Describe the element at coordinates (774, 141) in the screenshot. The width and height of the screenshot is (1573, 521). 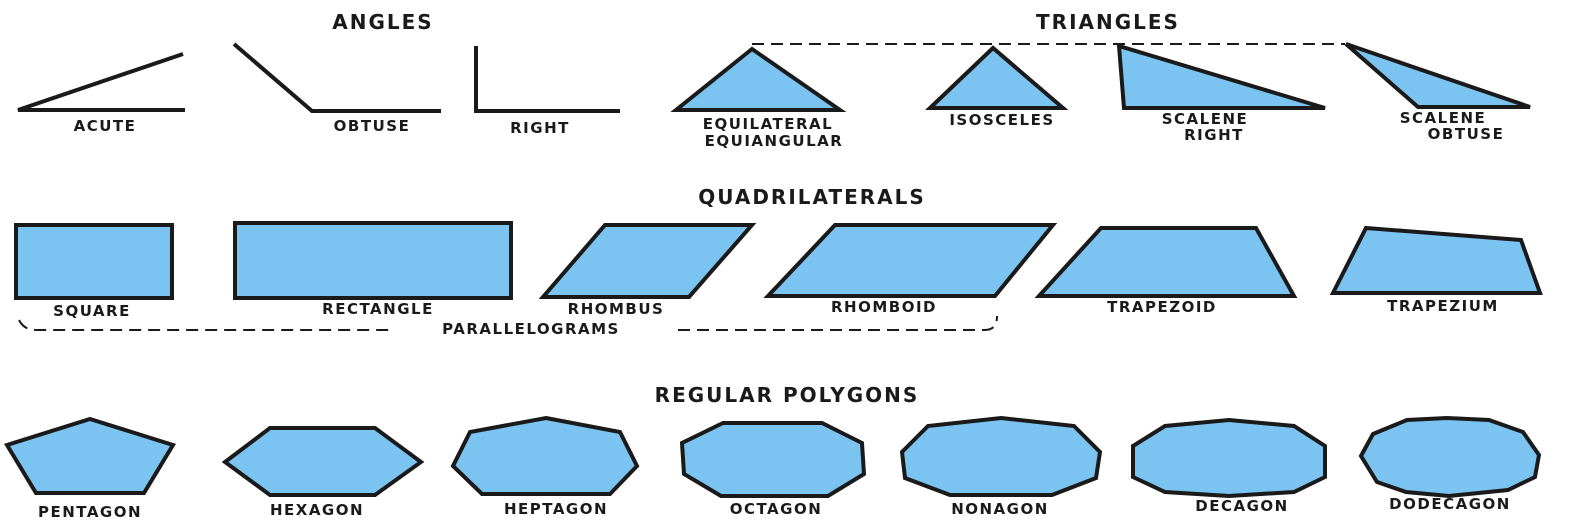
I see `label-equiangular: EQUIANGULAR` at that location.